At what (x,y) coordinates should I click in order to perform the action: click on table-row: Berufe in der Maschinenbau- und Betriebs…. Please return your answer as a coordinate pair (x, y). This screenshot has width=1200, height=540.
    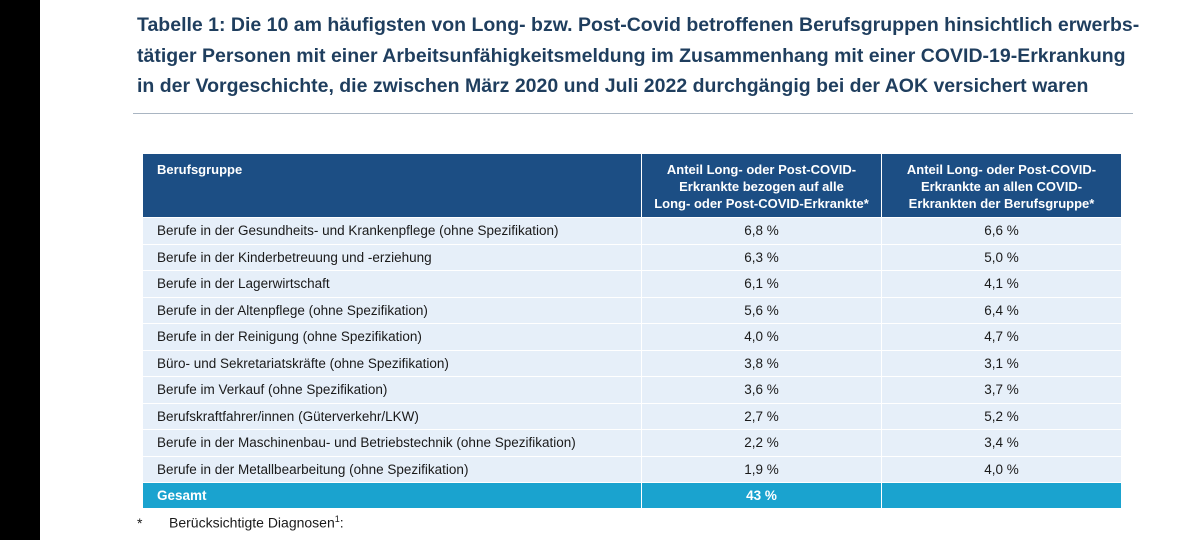
    Looking at the image, I should click on (632, 443).